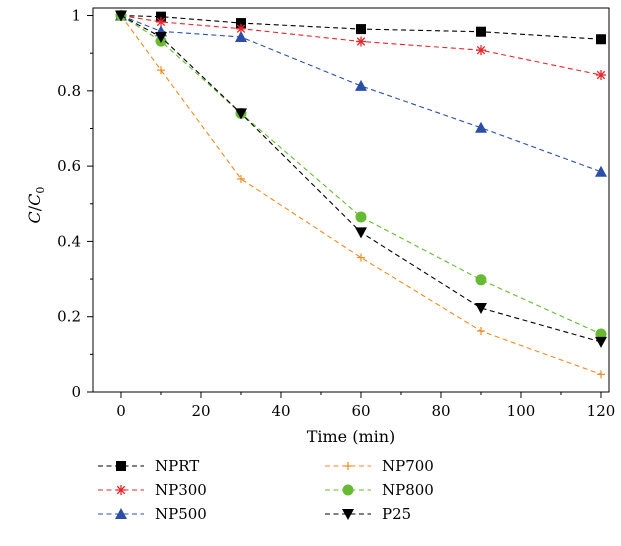  What do you see at coordinates (34, 200) in the screenshot?
I see `y-axis-label-sub-base: C` at bounding box center [34, 200].